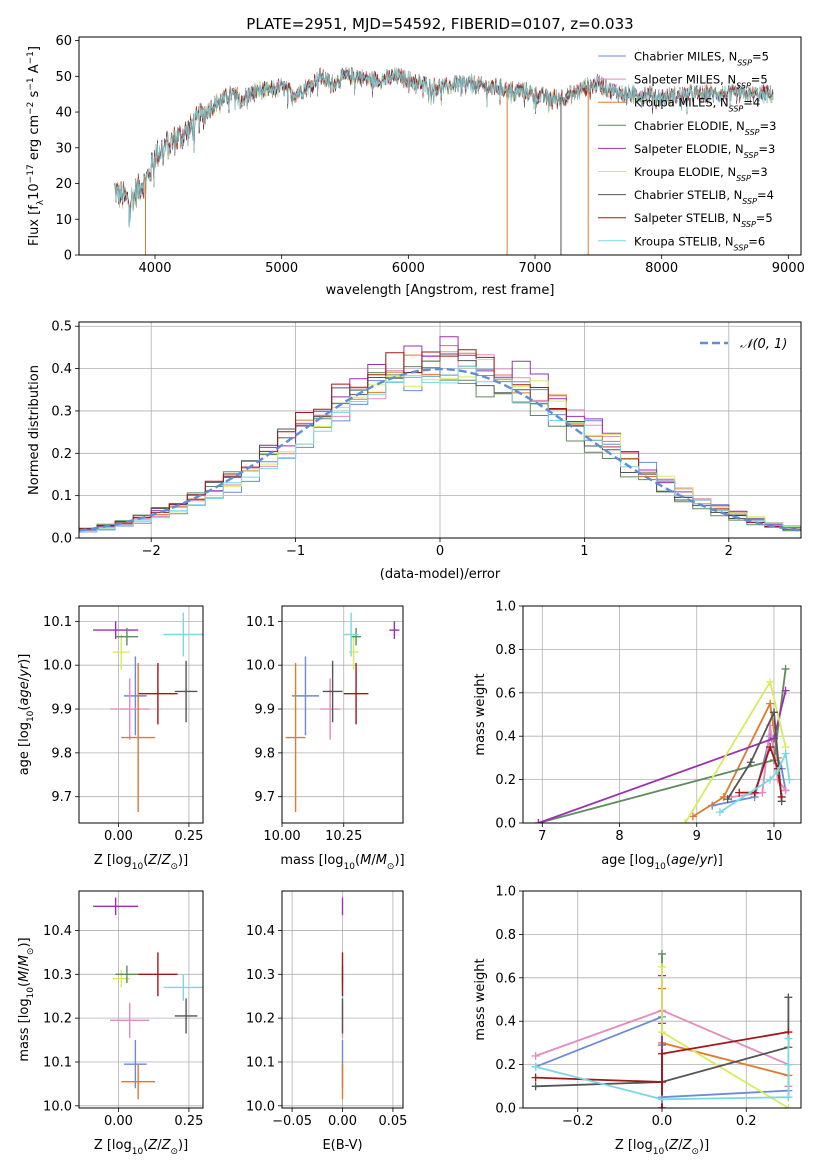 The width and height of the screenshot is (819, 1170). I want to click on axes-frame, so click(662, 714).